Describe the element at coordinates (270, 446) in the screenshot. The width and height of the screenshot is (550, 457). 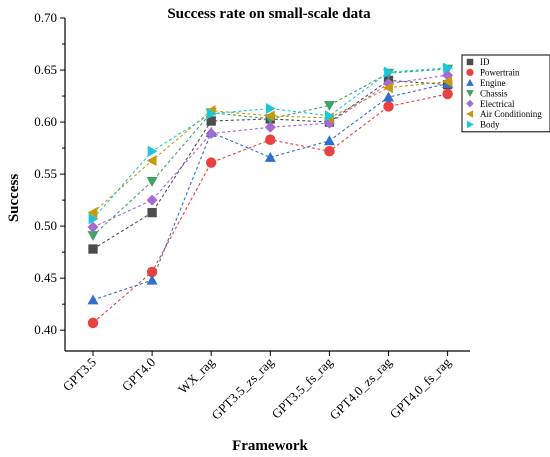
I see `x-axis-label: Framework` at that location.